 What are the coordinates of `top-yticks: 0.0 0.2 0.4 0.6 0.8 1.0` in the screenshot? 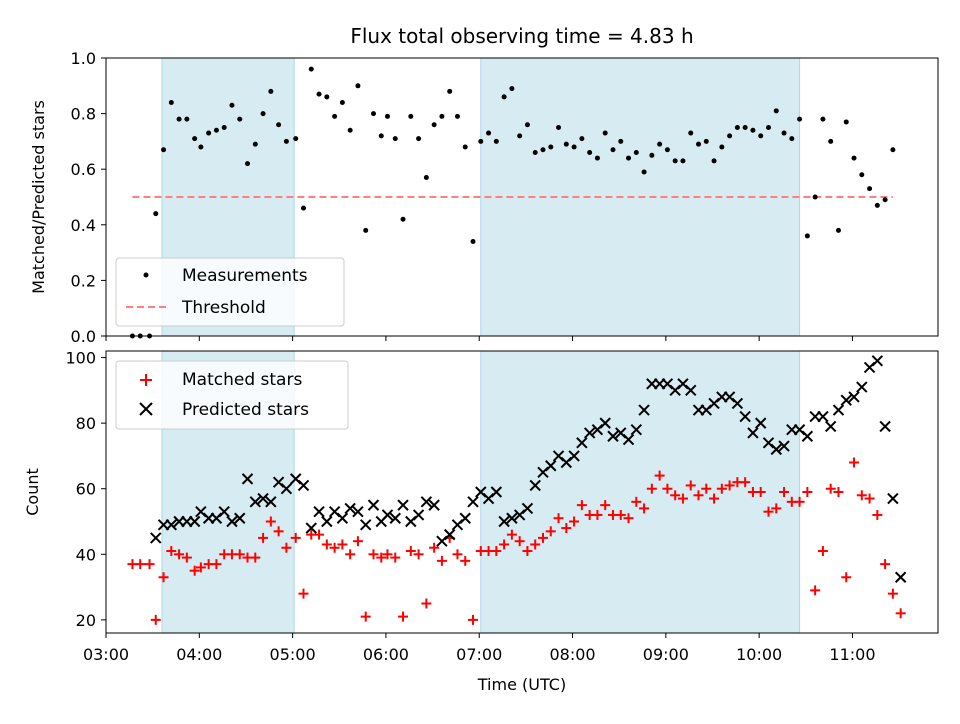 It's located at (88, 197).